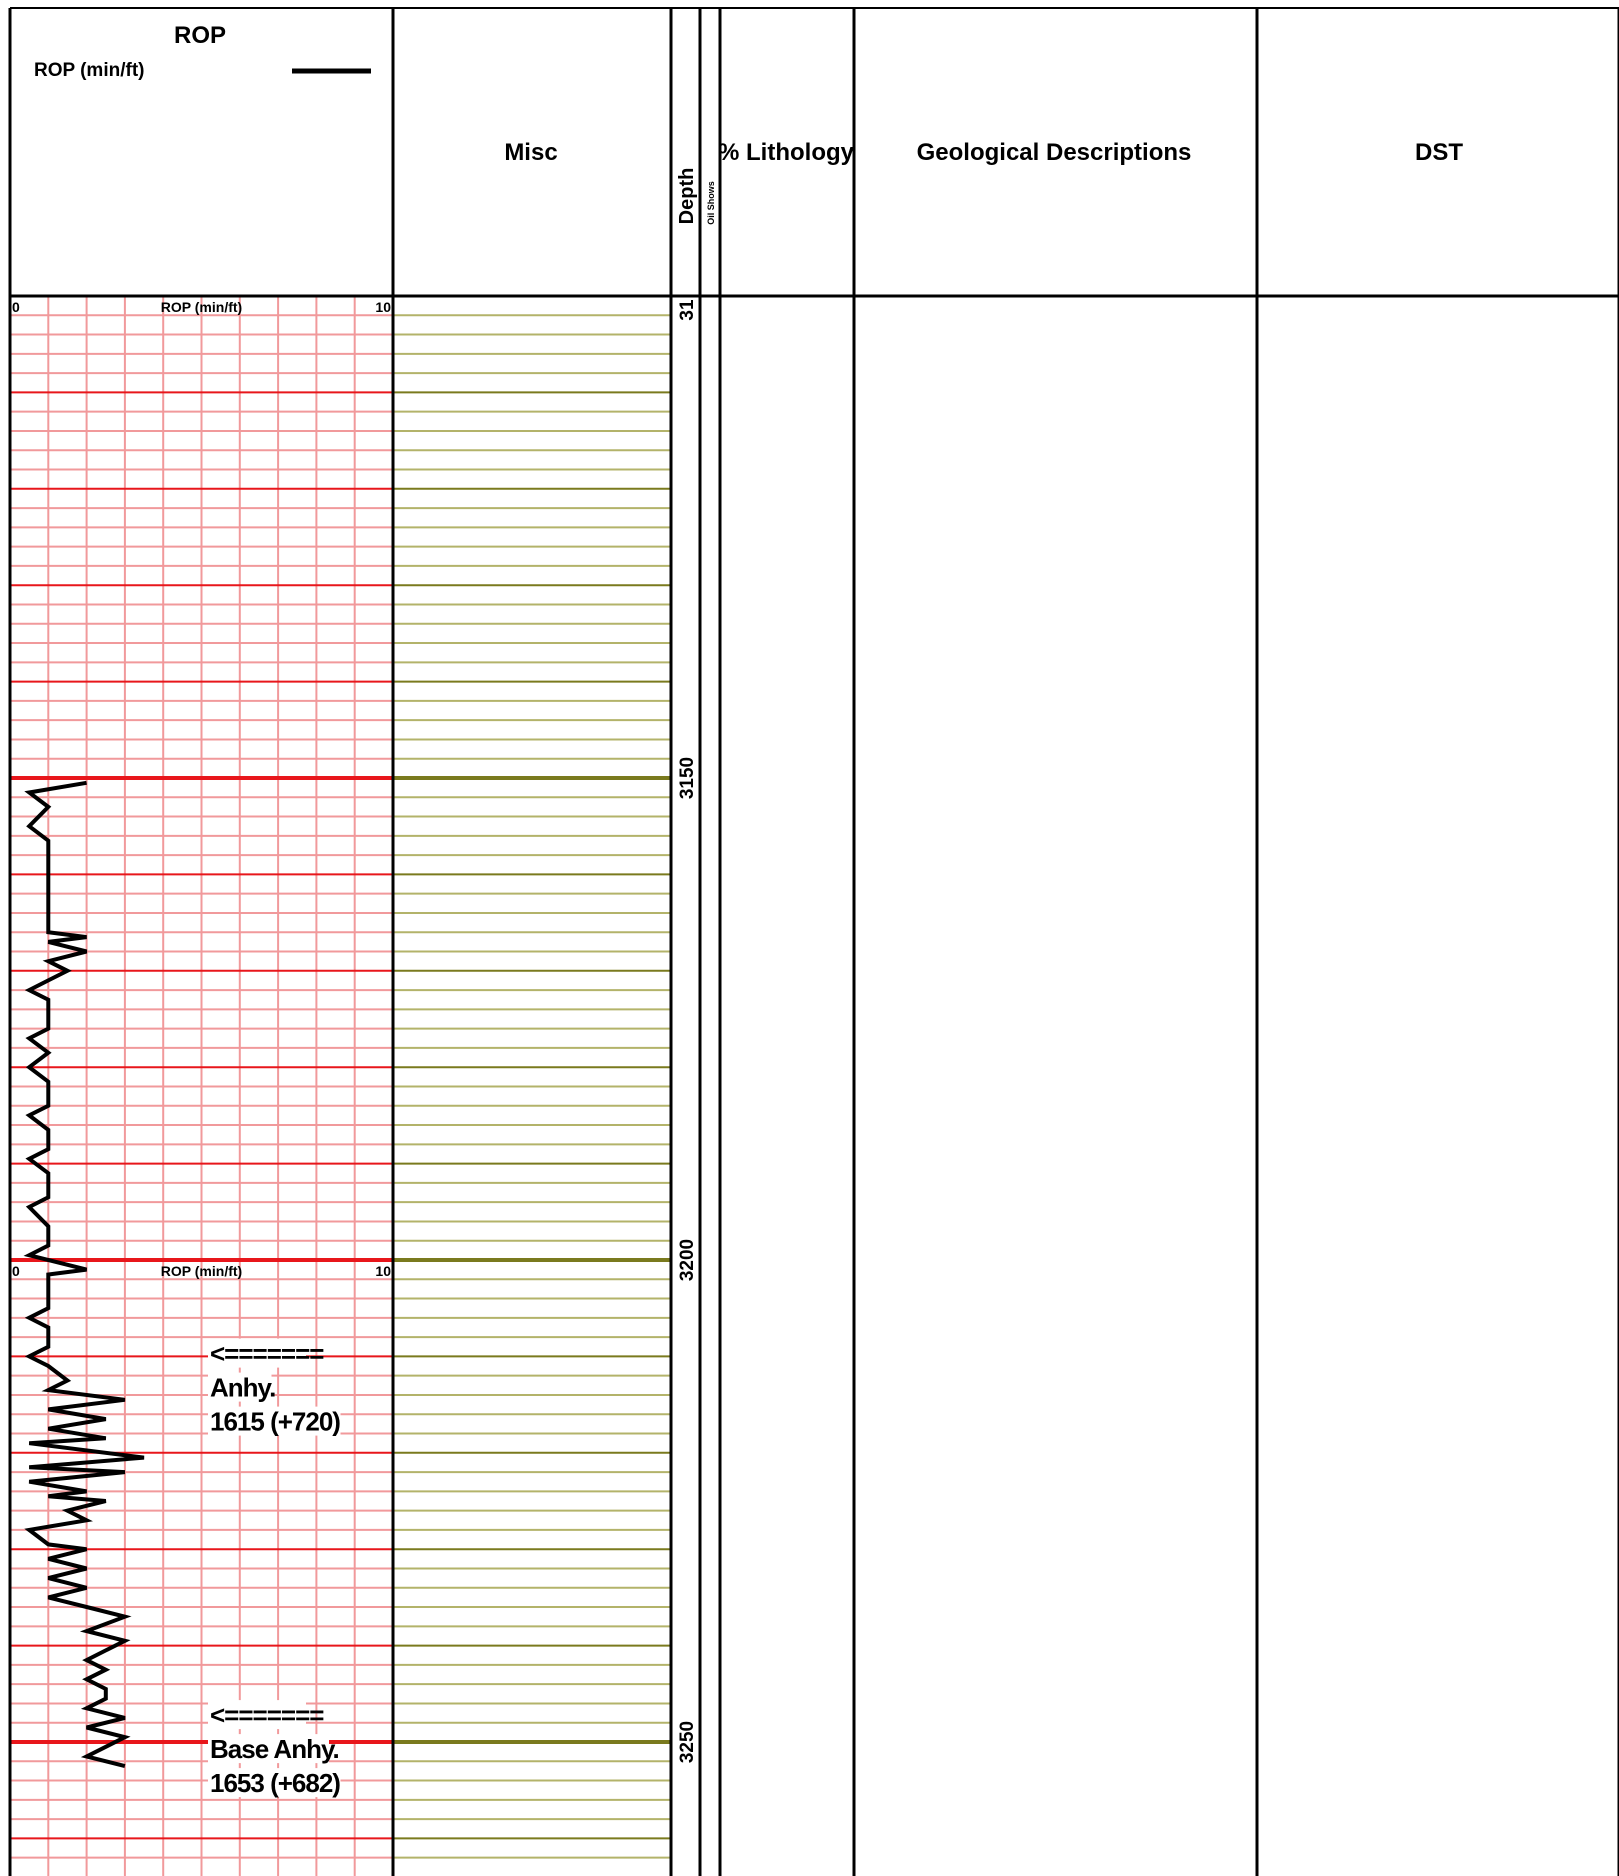 The height and width of the screenshot is (1876, 1619). Describe the element at coordinates (687, 310) in the screenshot. I see `depth-label: 31` at that location.